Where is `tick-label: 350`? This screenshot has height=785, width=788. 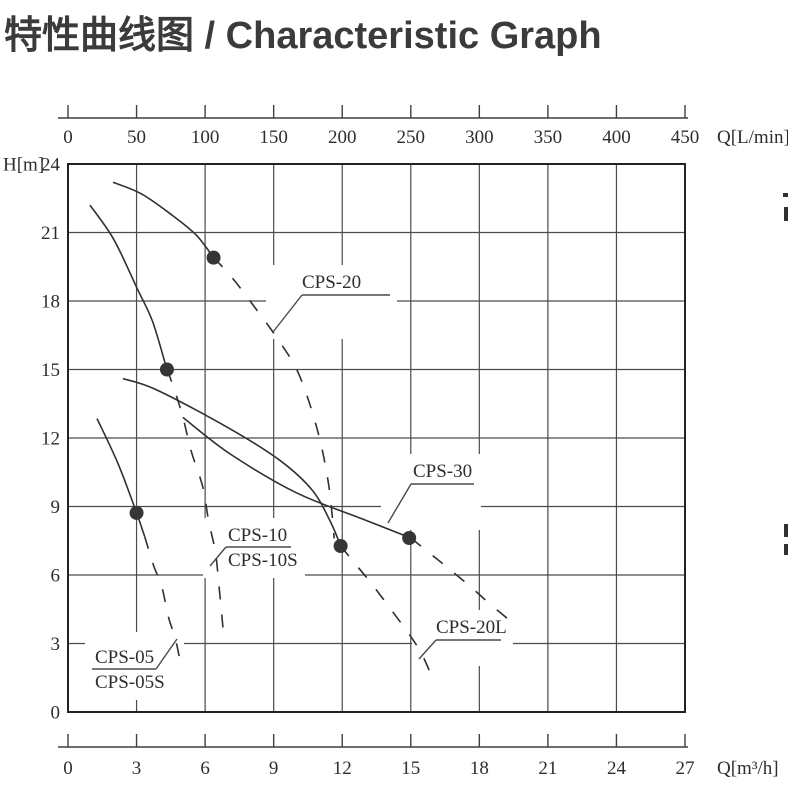 tick-label: 350 is located at coordinates (548, 137).